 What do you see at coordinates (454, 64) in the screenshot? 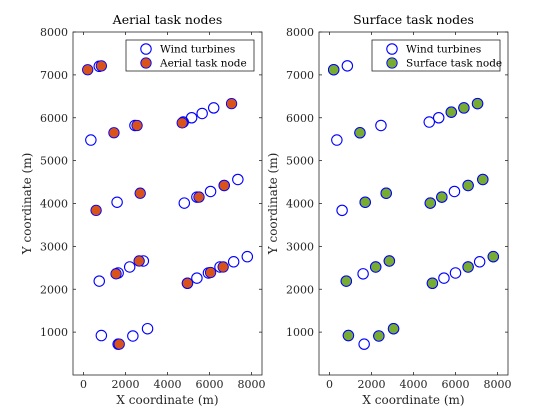
I see `legend-label: Surface task node` at bounding box center [454, 64].